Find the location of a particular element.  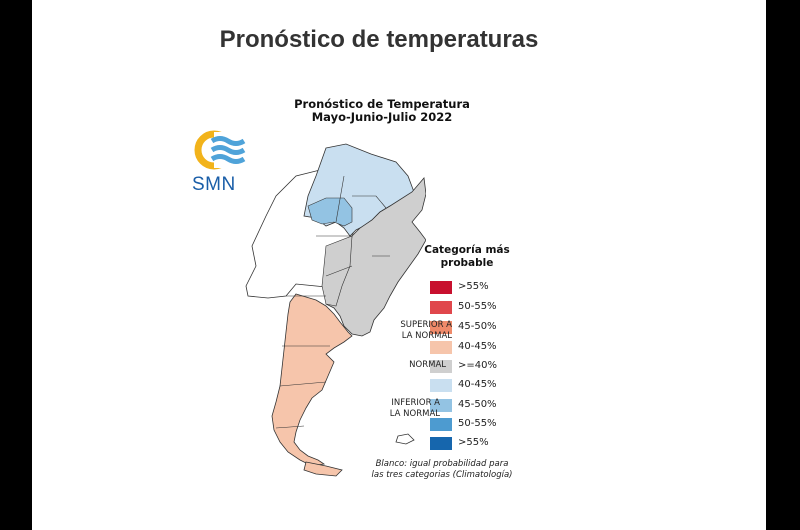

smn-logo-icon is located at coordinates (220, 150).